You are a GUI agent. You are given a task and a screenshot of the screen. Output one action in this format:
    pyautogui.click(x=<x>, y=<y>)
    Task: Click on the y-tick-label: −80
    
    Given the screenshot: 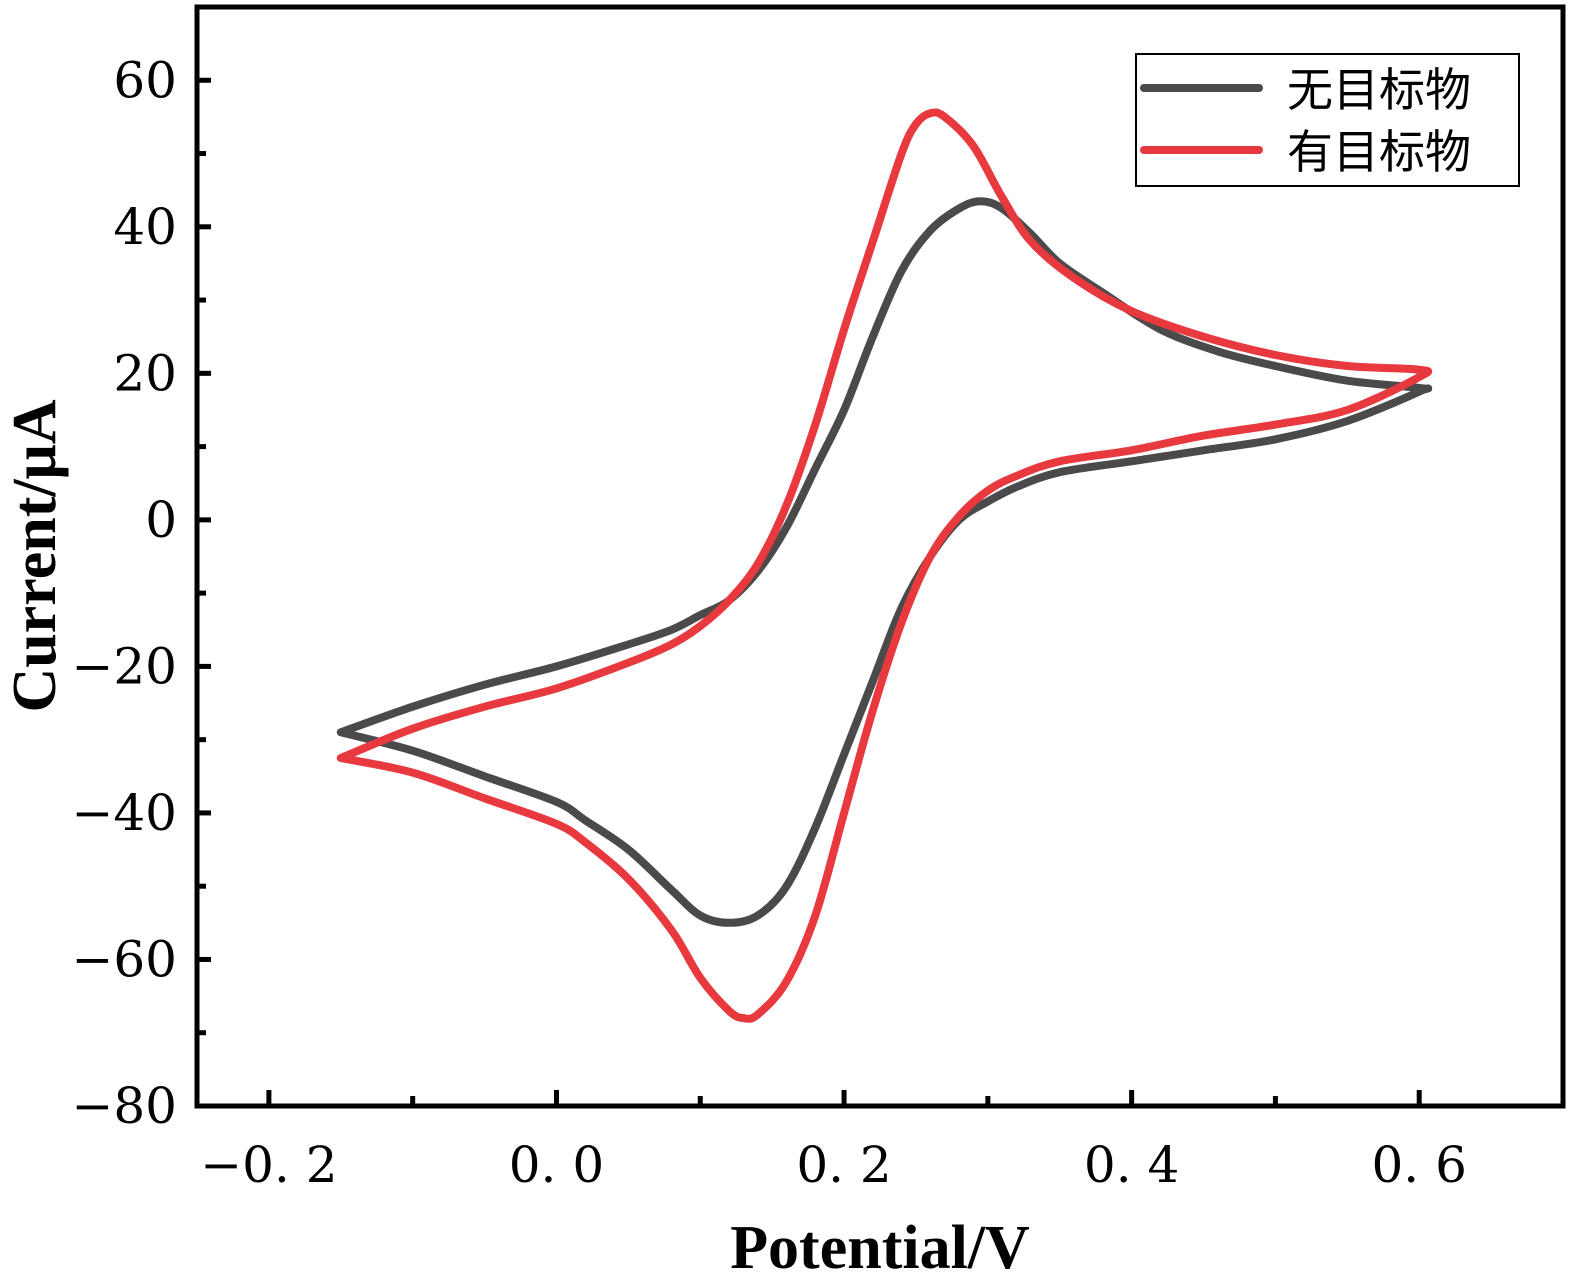 What is the action you would take?
    pyautogui.click(x=124, y=1106)
    